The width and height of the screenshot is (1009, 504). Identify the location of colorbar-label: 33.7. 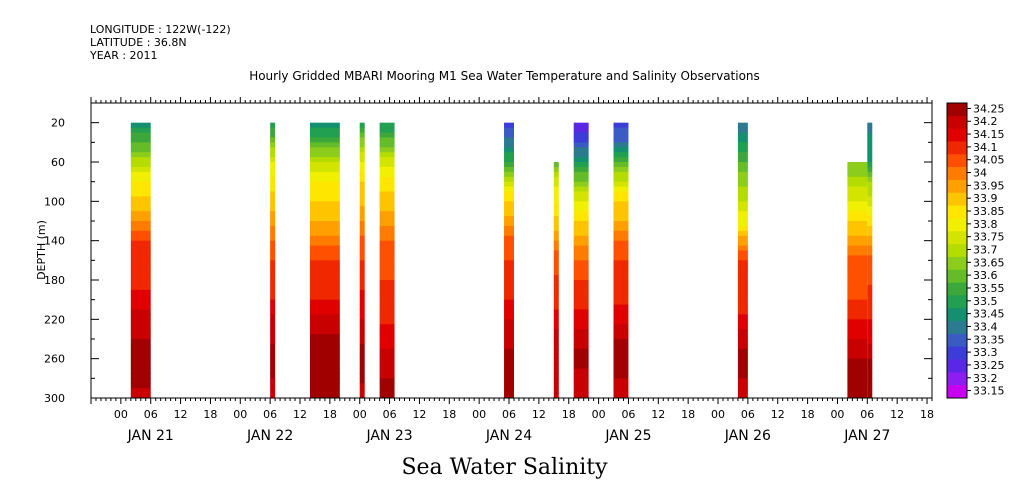
(985, 250).